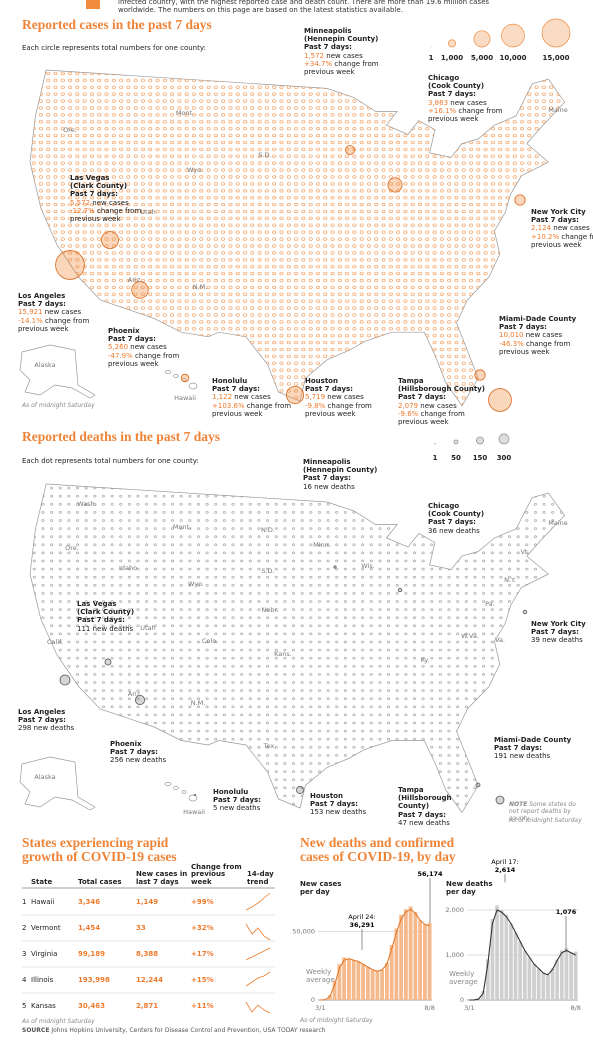  I want to click on callout-value: 1,122, so click(222, 397).